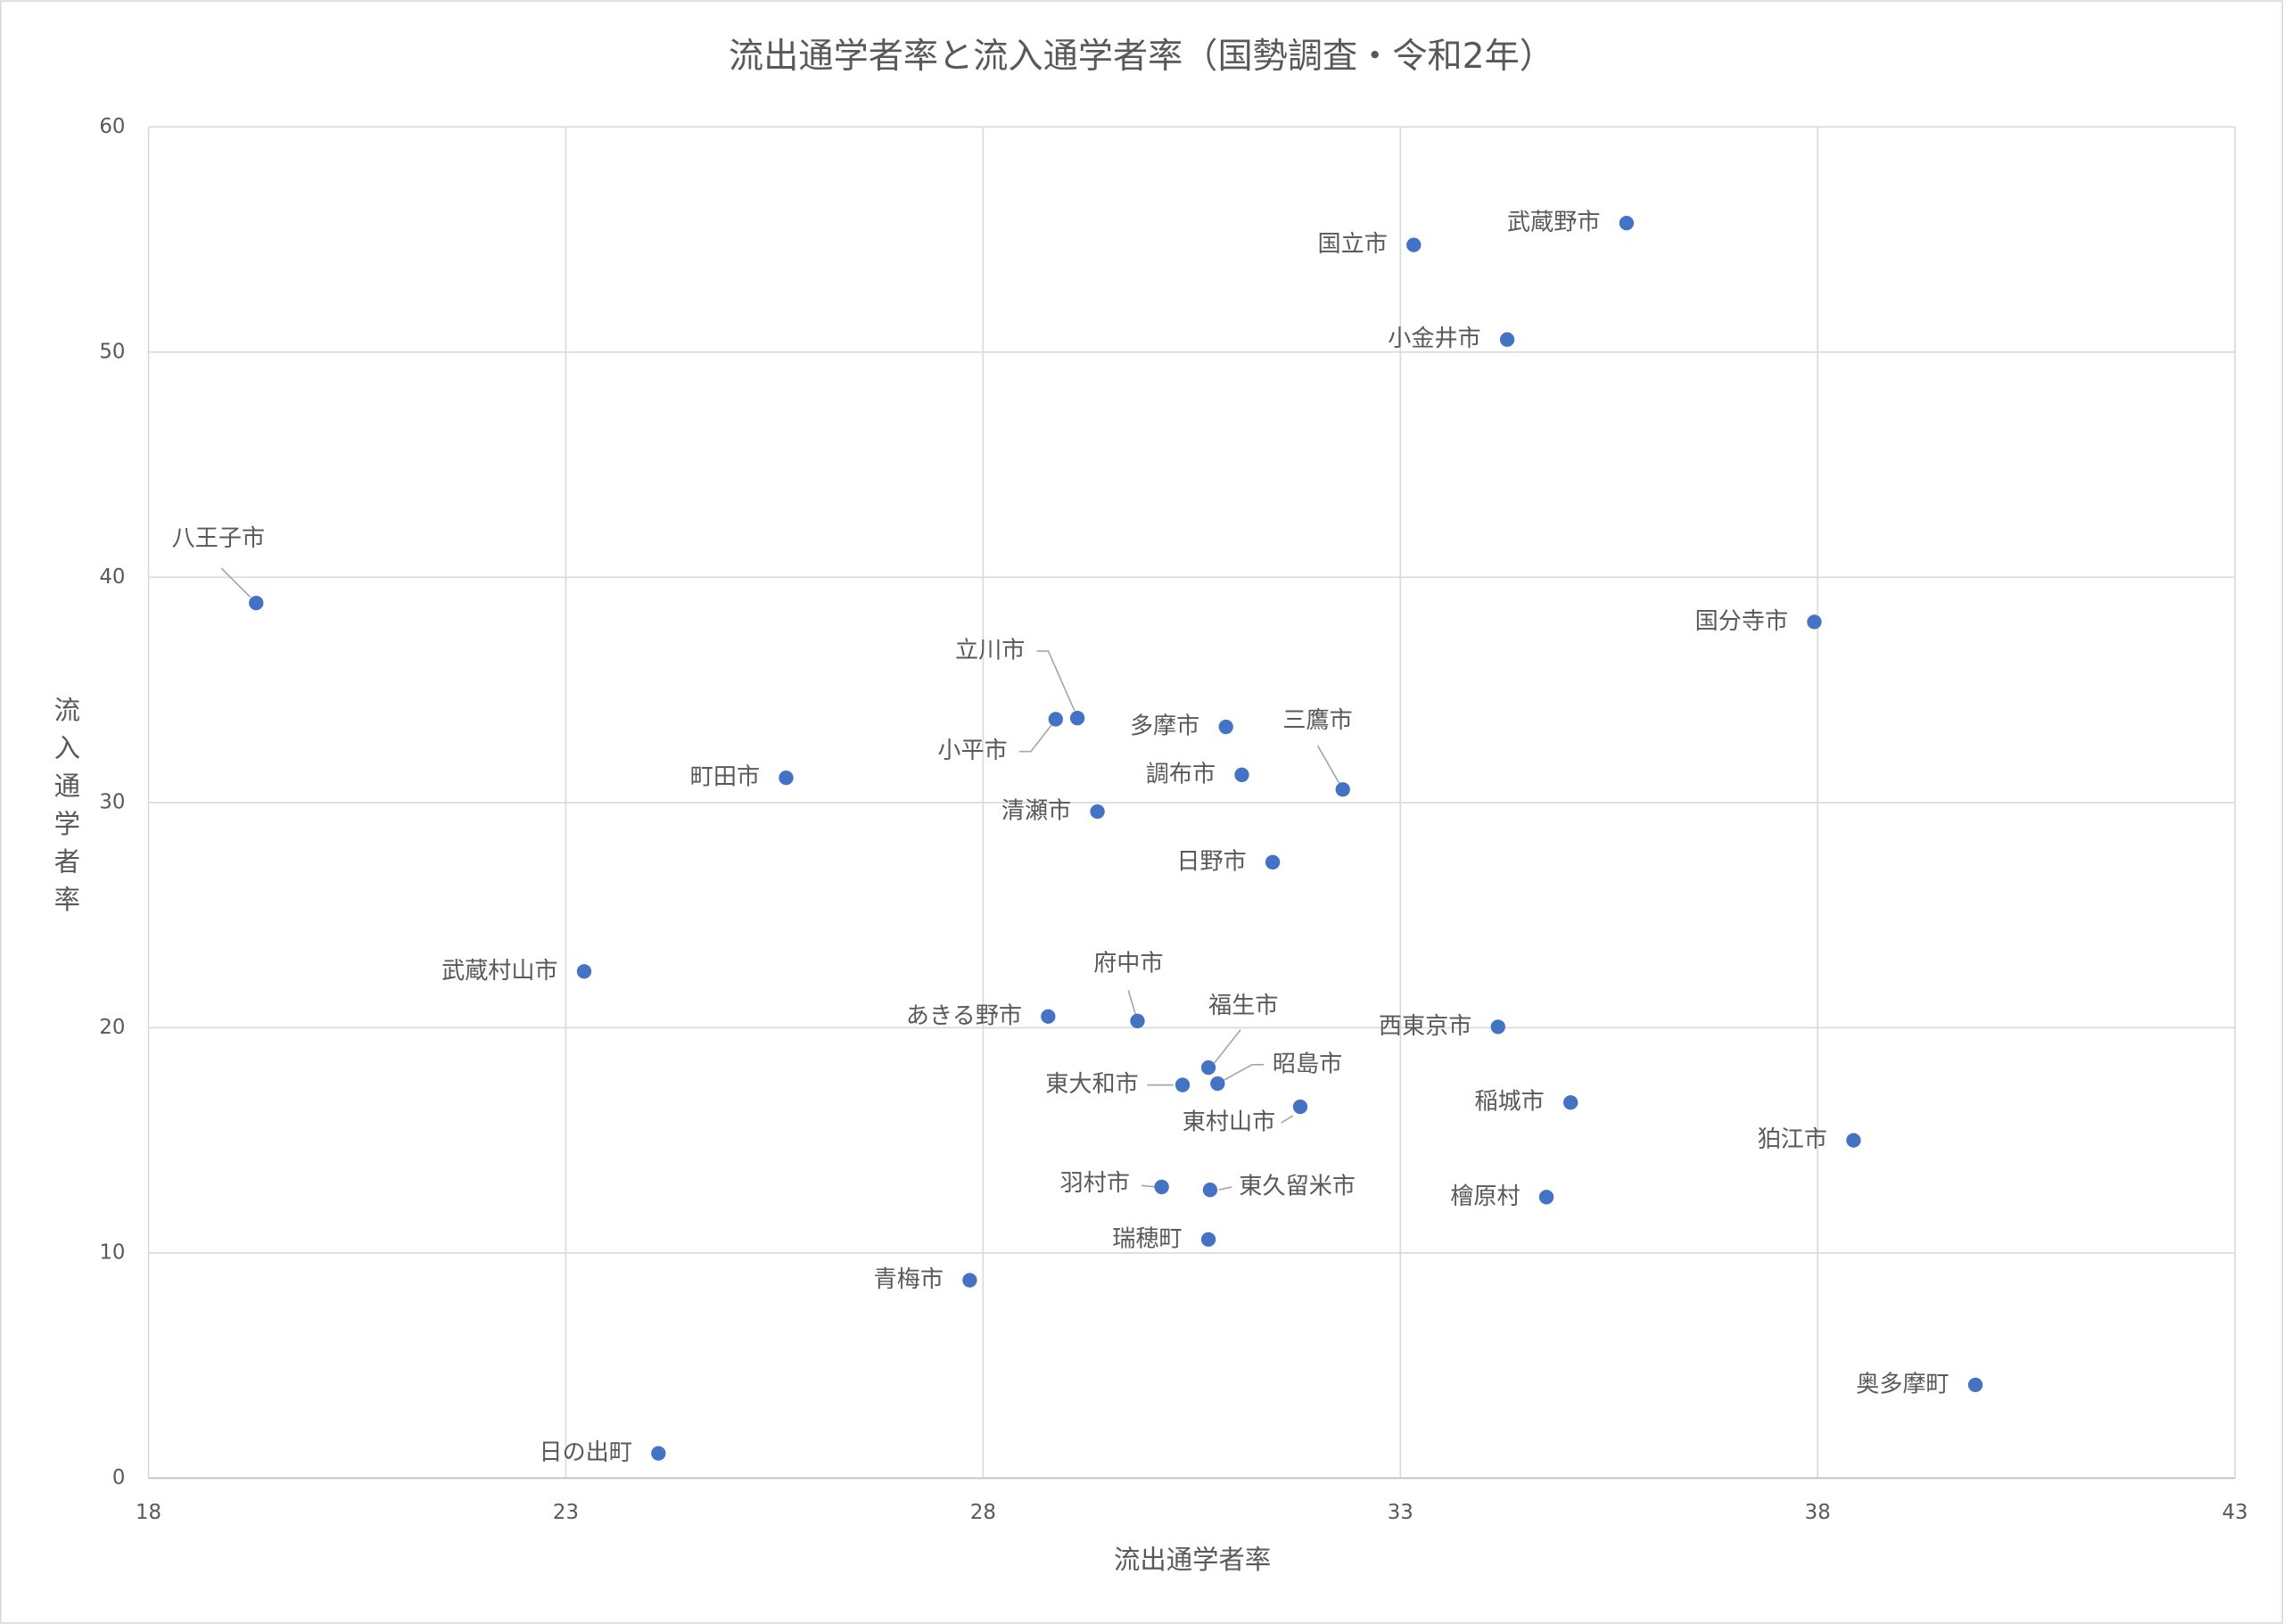 The image size is (2283, 1624). I want to click on data-label: あきる野市, so click(964, 1015).